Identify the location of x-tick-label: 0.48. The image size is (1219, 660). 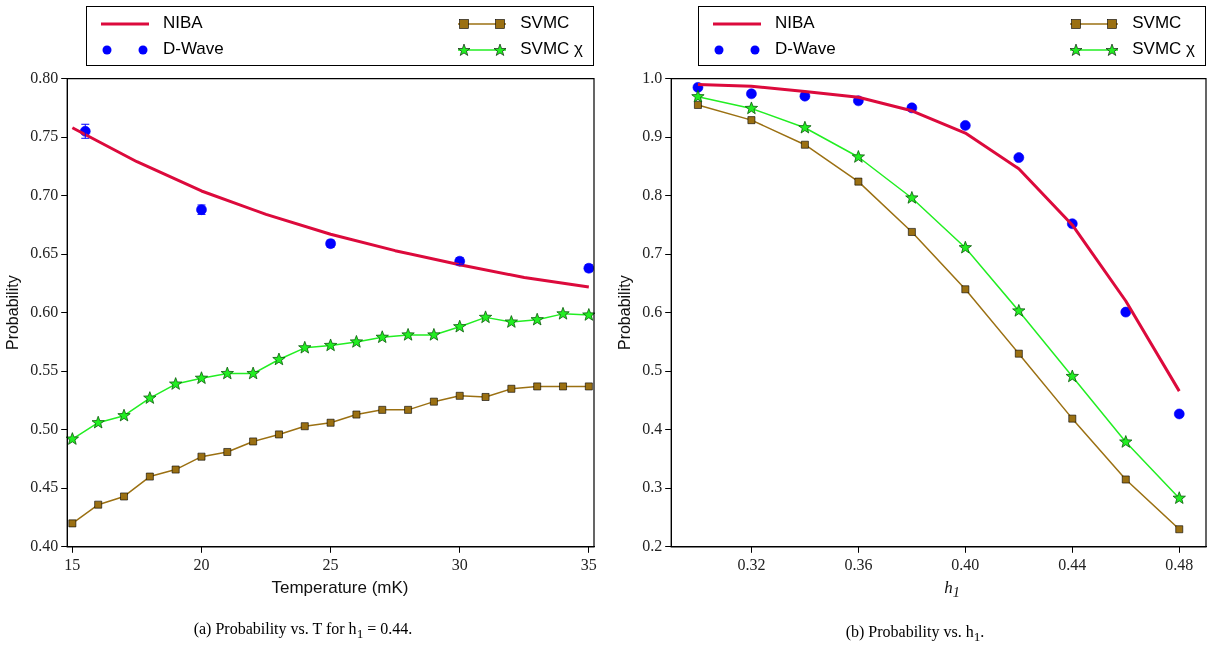
(1179, 564).